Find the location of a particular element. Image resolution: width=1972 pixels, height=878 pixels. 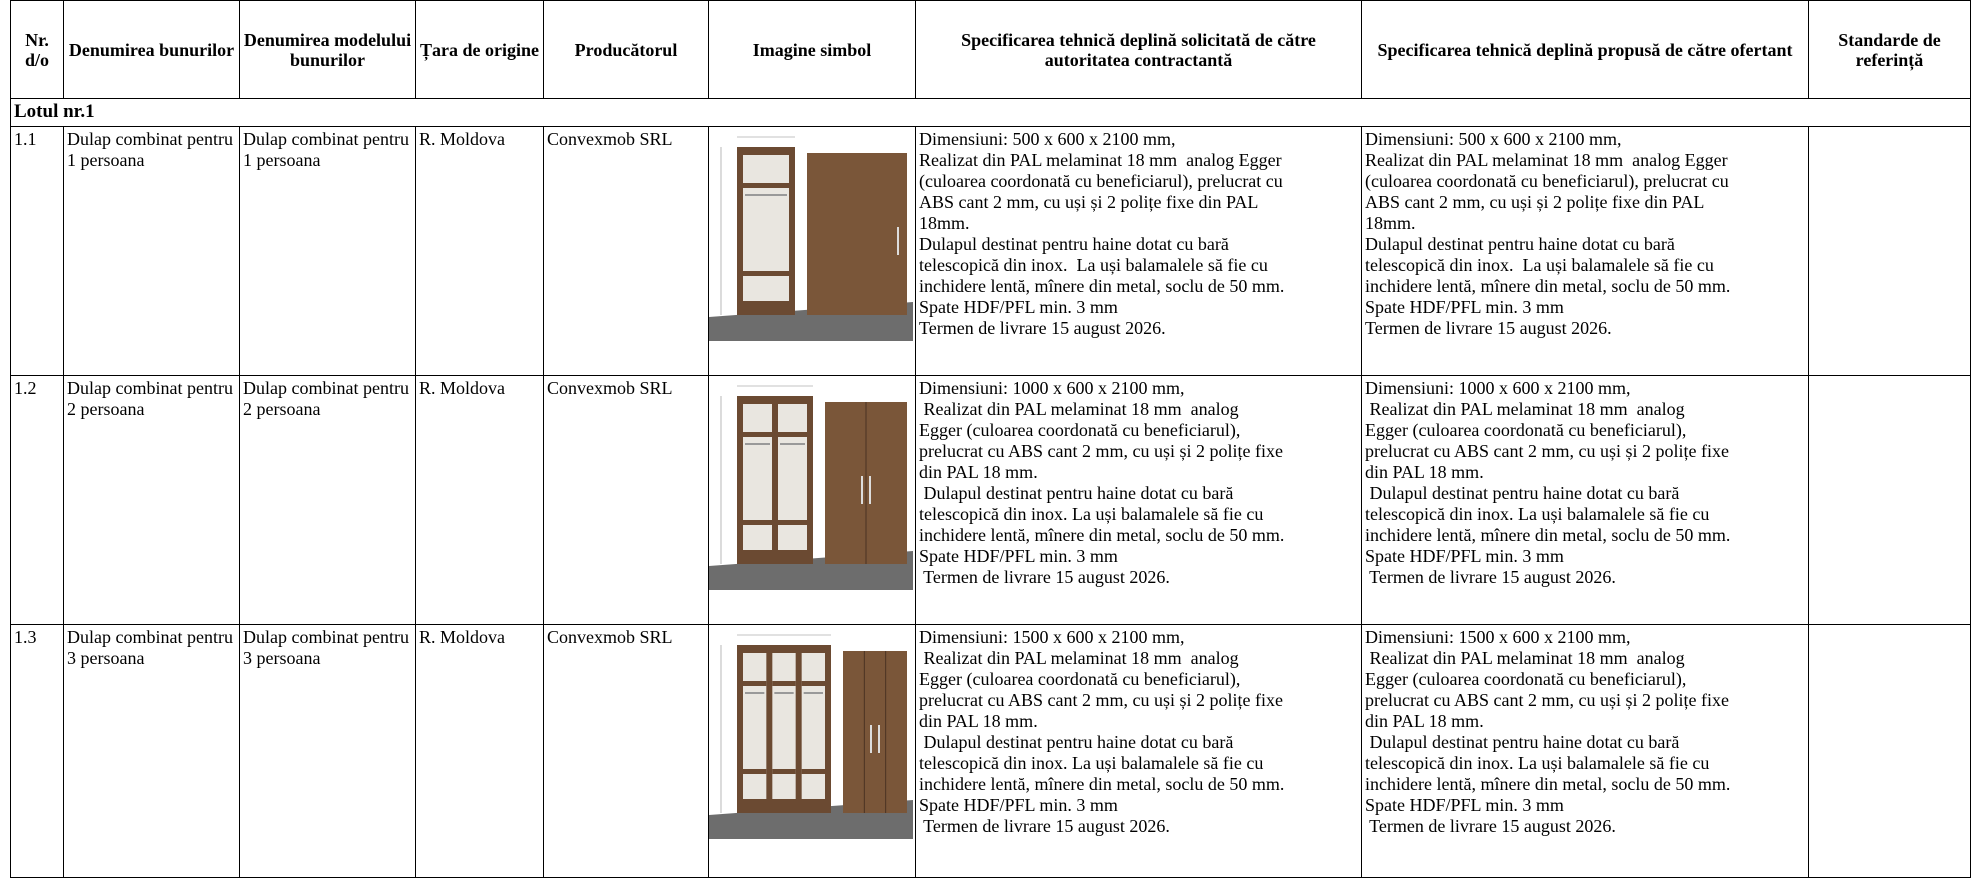

cell-model: Dulap combinat pentru 1 persoana is located at coordinates (327, 251).